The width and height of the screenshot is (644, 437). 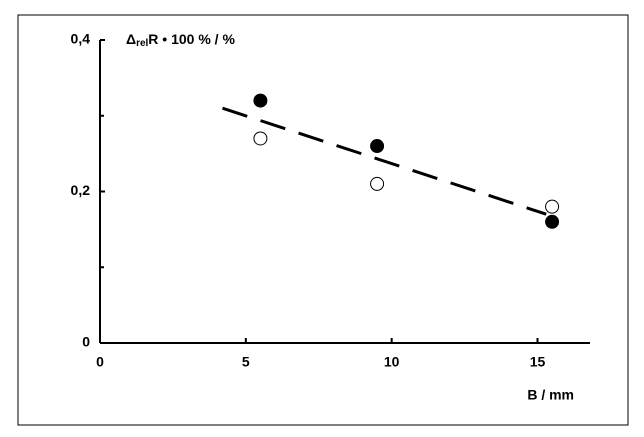 What do you see at coordinates (81, 190) in the screenshot?
I see `y-tick-label: 0,2` at bounding box center [81, 190].